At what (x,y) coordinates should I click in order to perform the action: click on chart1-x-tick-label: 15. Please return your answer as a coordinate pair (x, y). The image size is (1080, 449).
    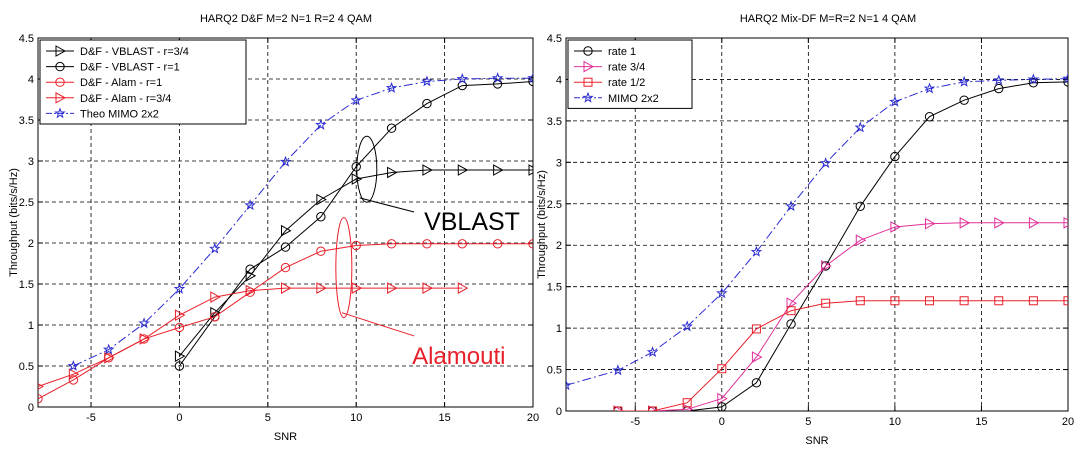
    Looking at the image, I should click on (444, 418).